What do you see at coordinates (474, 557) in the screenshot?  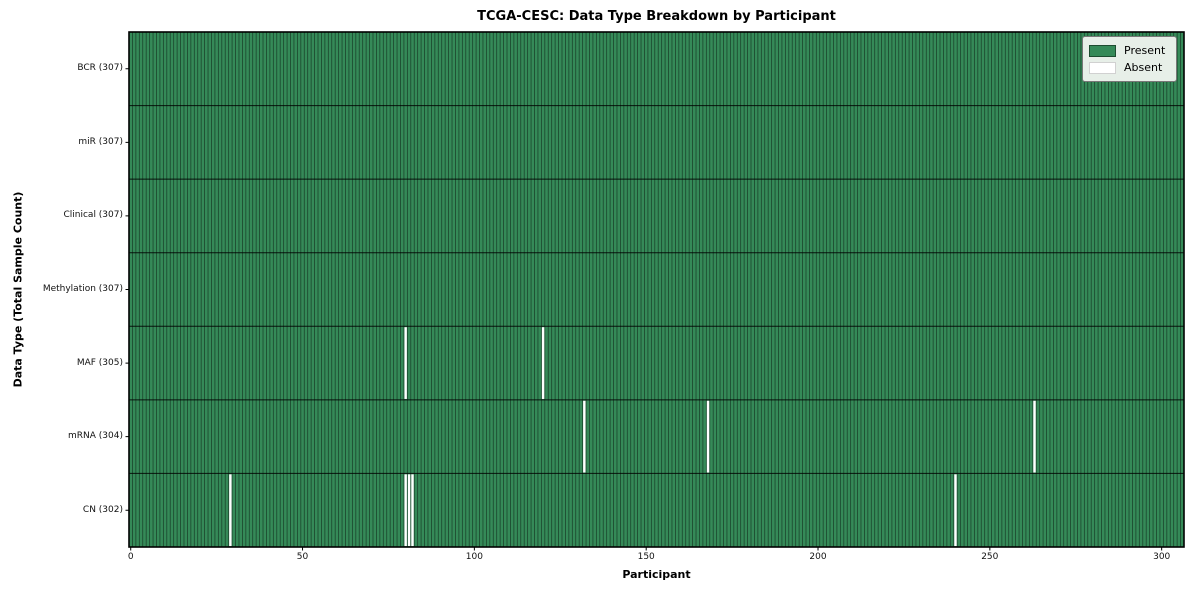 I see `x-tick-label-100: 100` at bounding box center [474, 557].